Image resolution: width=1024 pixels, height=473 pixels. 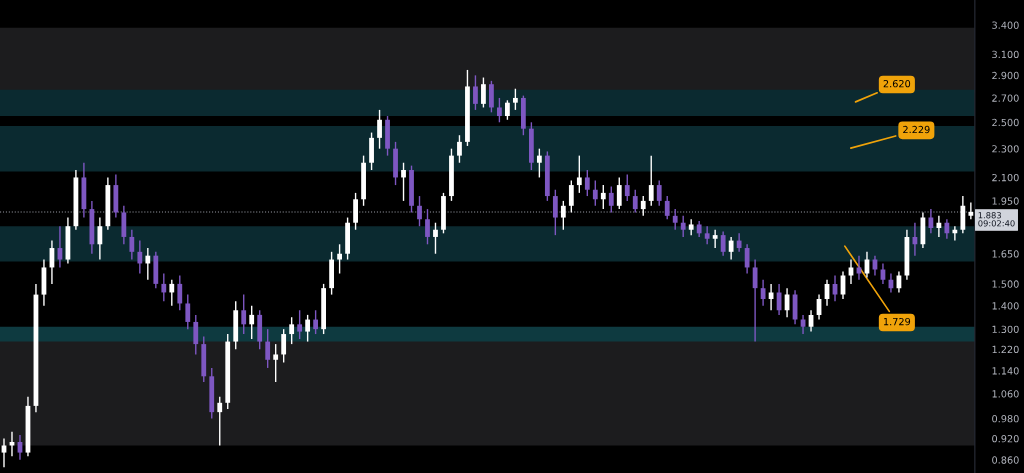 I want to click on y-tick-label: 1.220, so click(x=1005, y=349).